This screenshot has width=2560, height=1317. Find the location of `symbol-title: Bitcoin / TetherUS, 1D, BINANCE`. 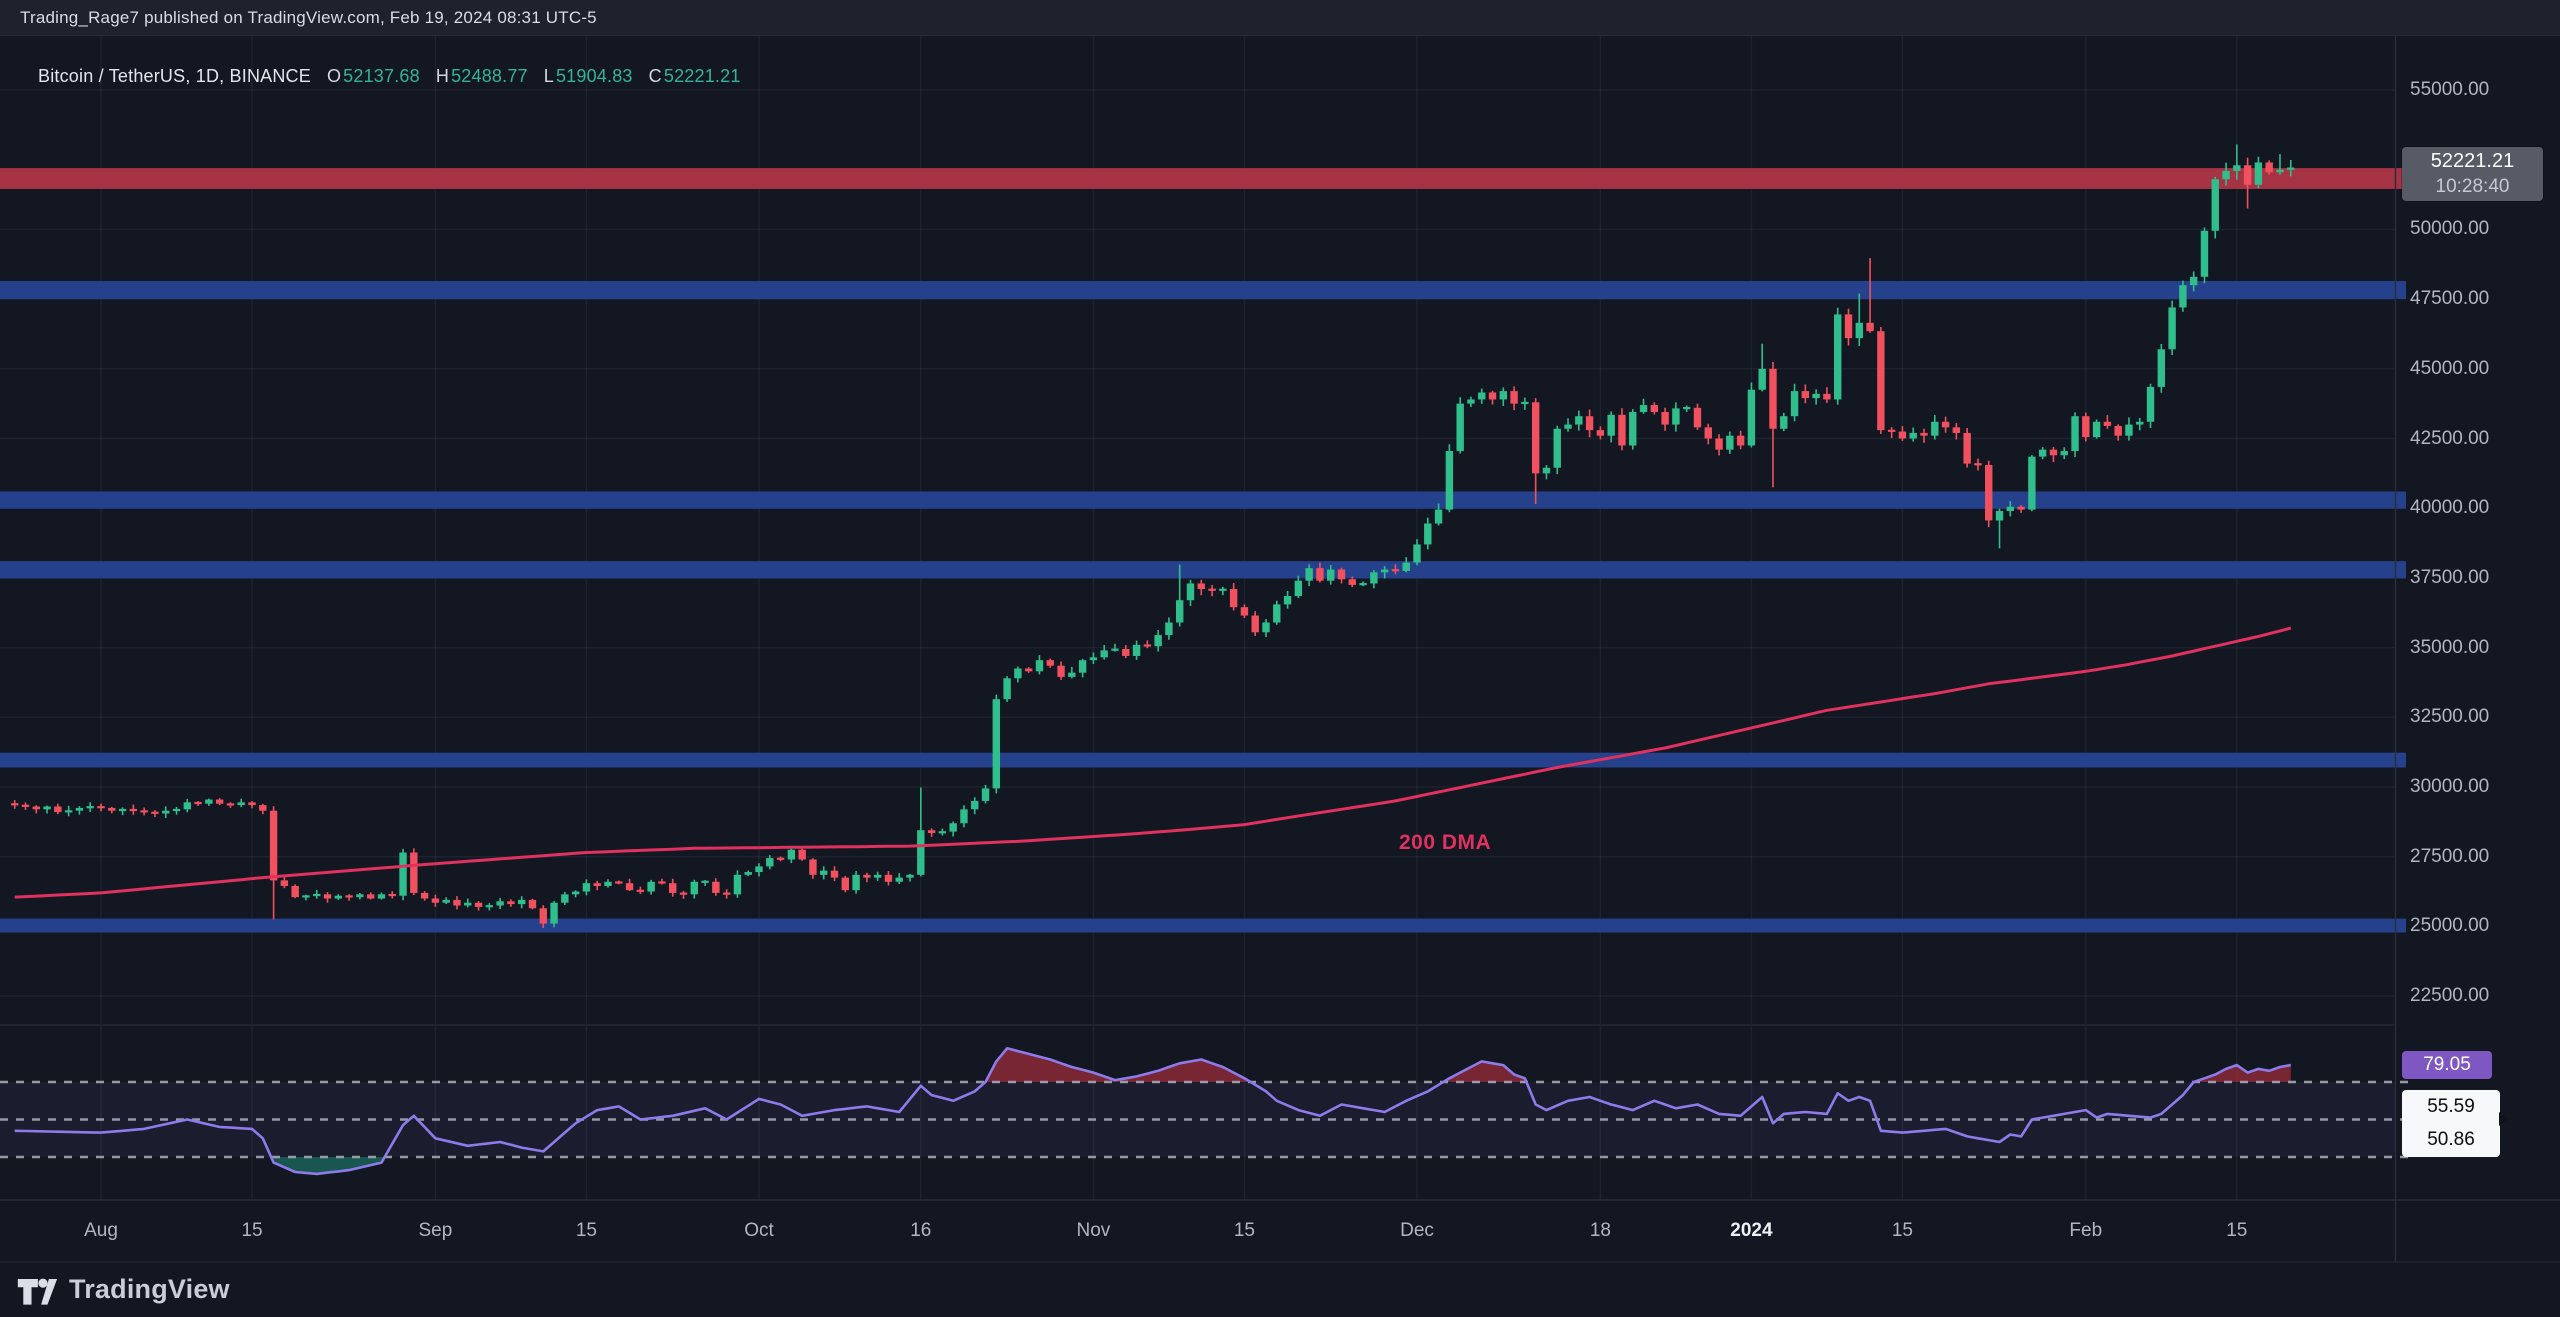

symbol-title: Bitcoin / TetherUS, 1D, BINANCE is located at coordinates (174, 76).